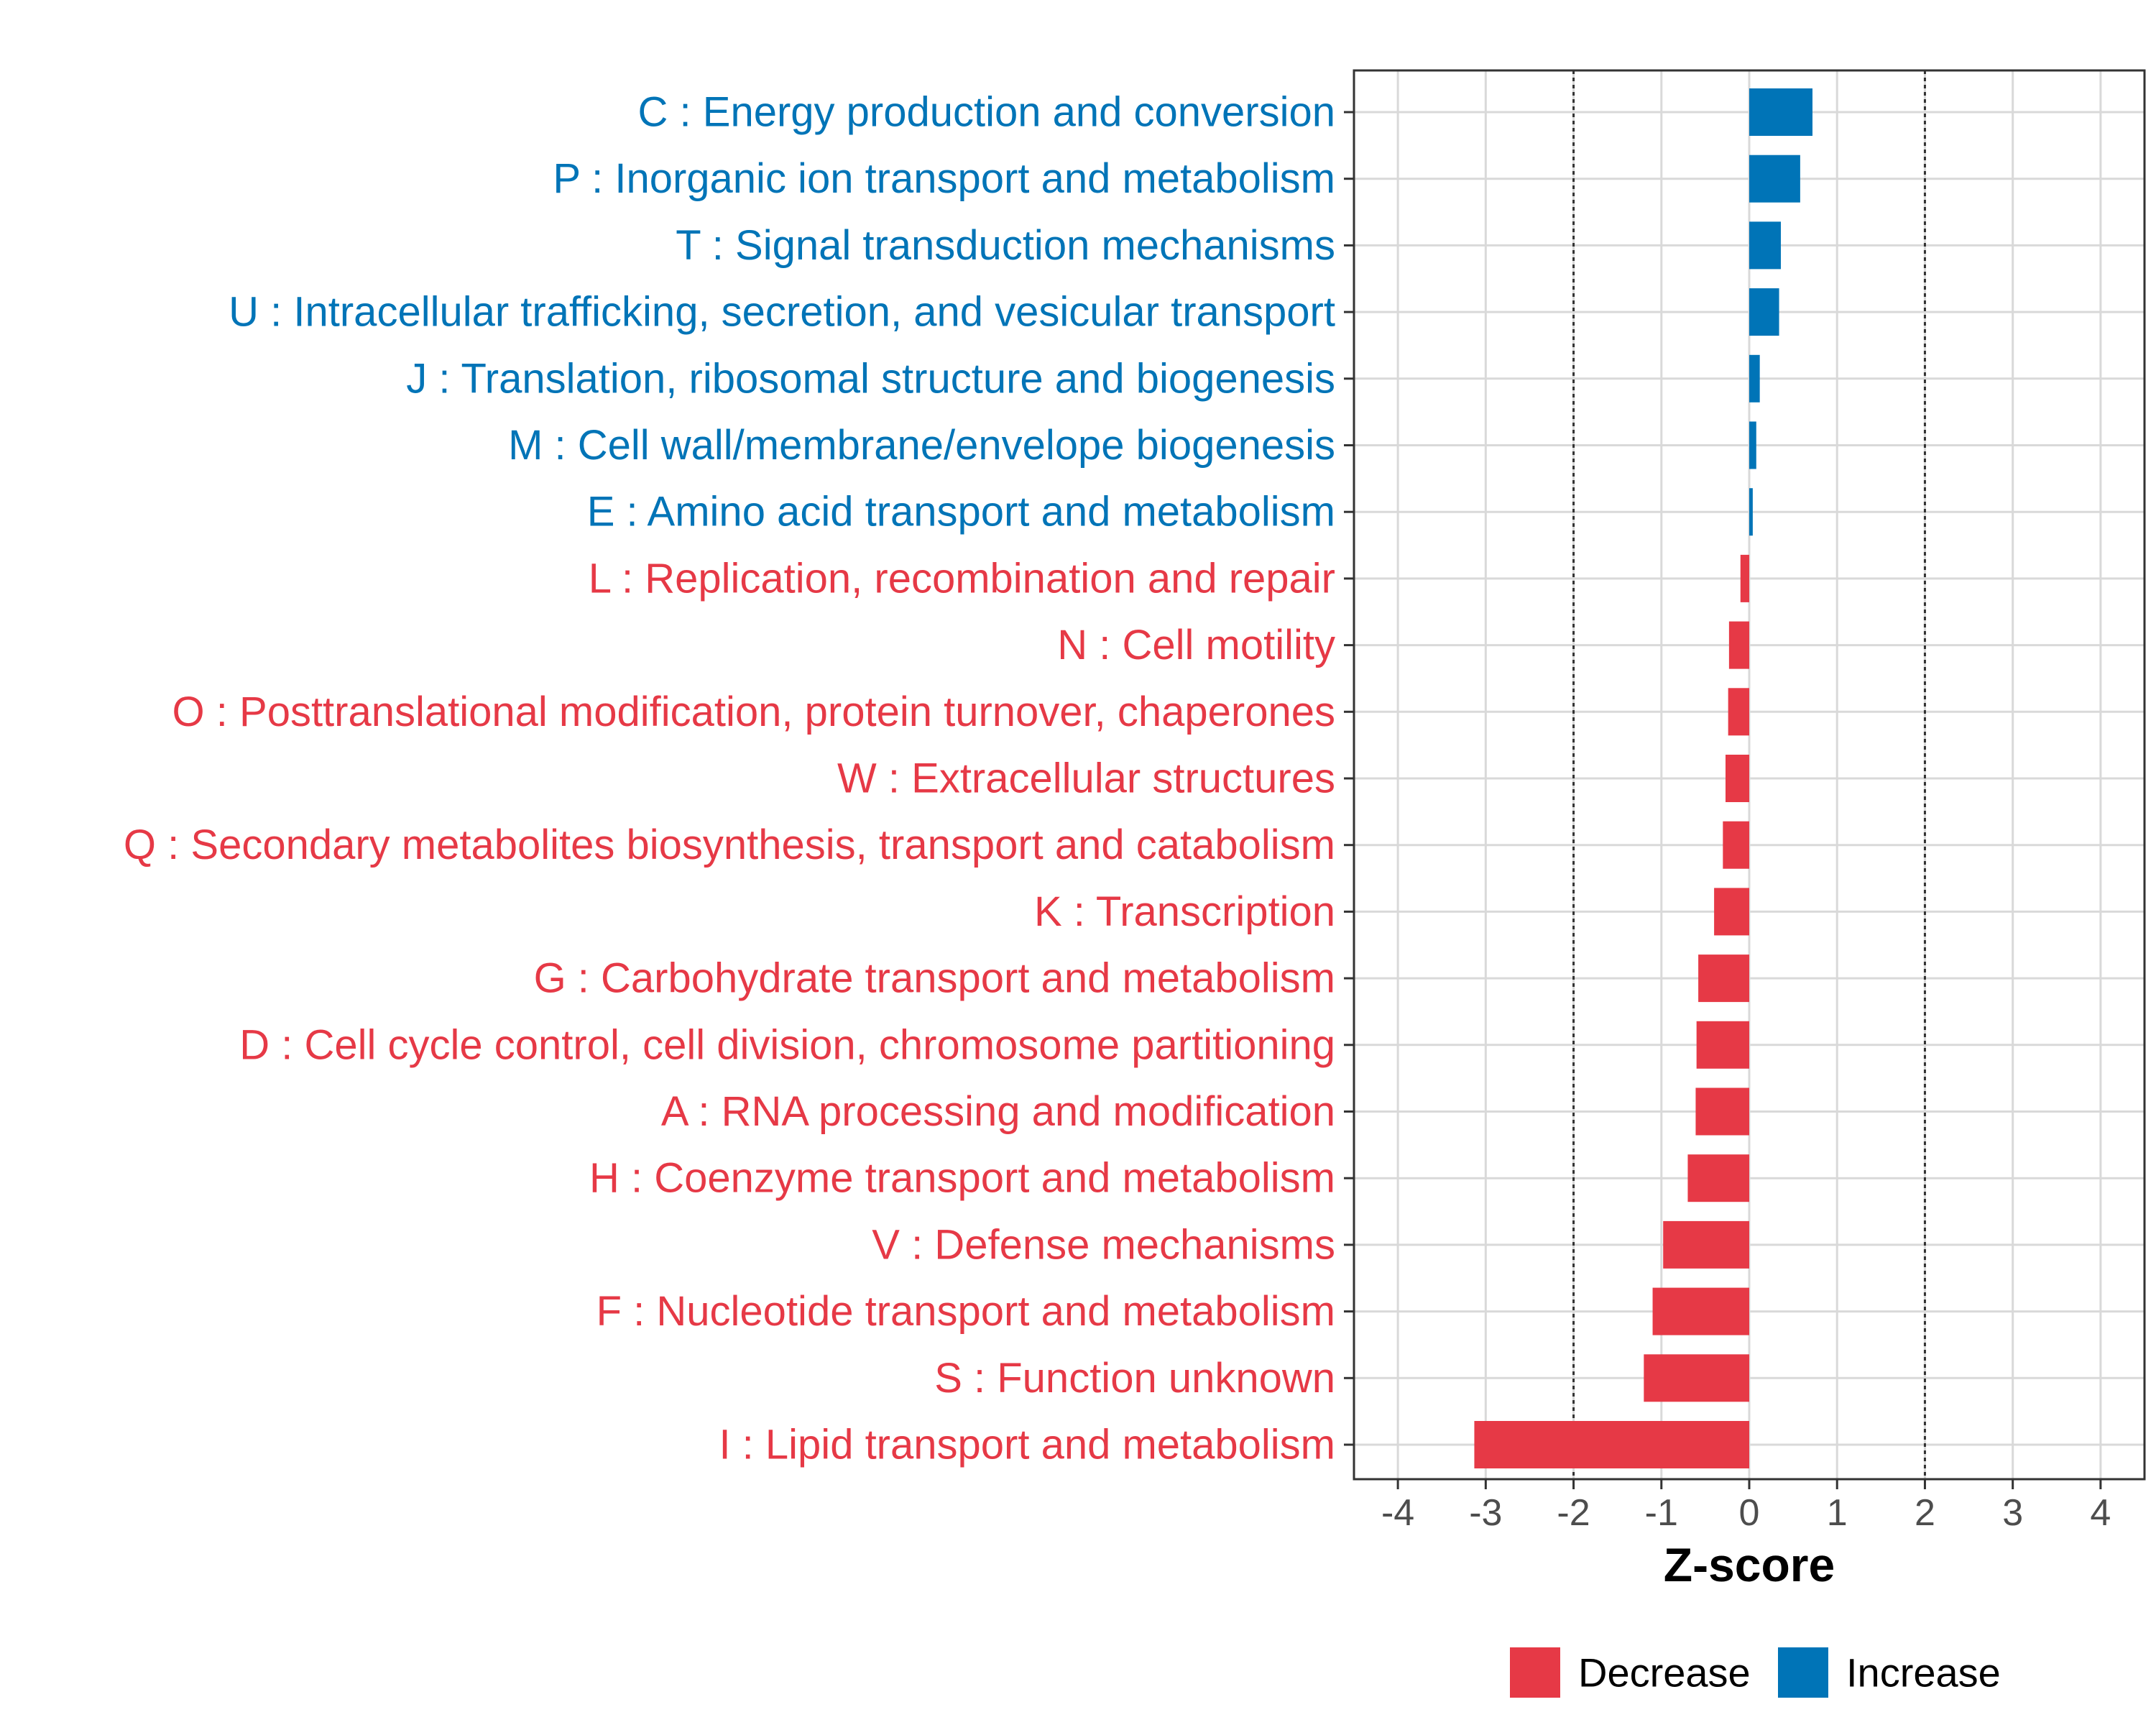 Image resolution: width=2156 pixels, height=1725 pixels. What do you see at coordinates (1750, 1564) in the screenshot?
I see `x-axis-title: Z-score` at bounding box center [1750, 1564].